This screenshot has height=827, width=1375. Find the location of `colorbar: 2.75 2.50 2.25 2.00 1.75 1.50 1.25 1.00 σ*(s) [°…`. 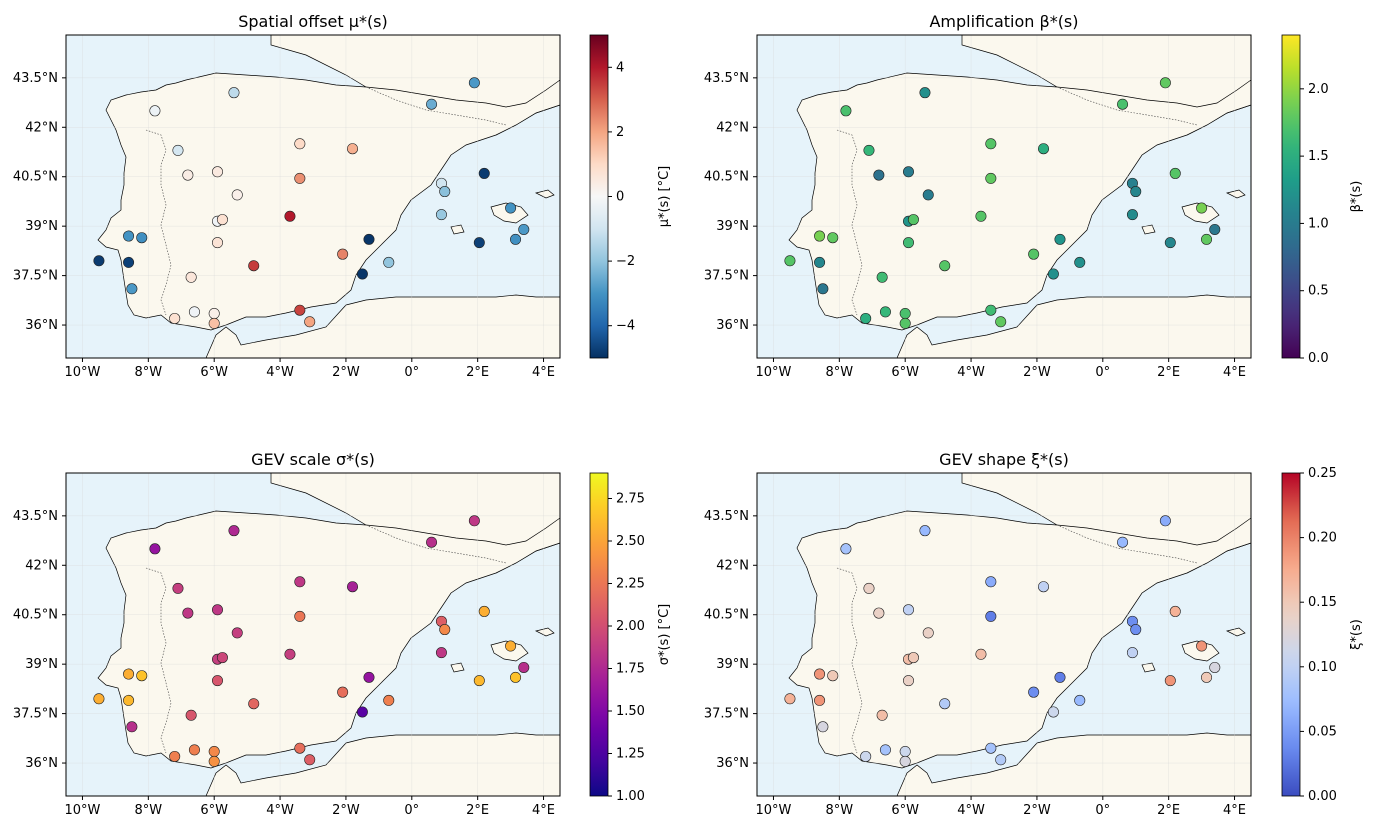

colorbar: 2.75 2.50 2.25 2.00 1.75 1.50 1.25 1.00 σ*(s) [°… is located at coordinates (630, 638).